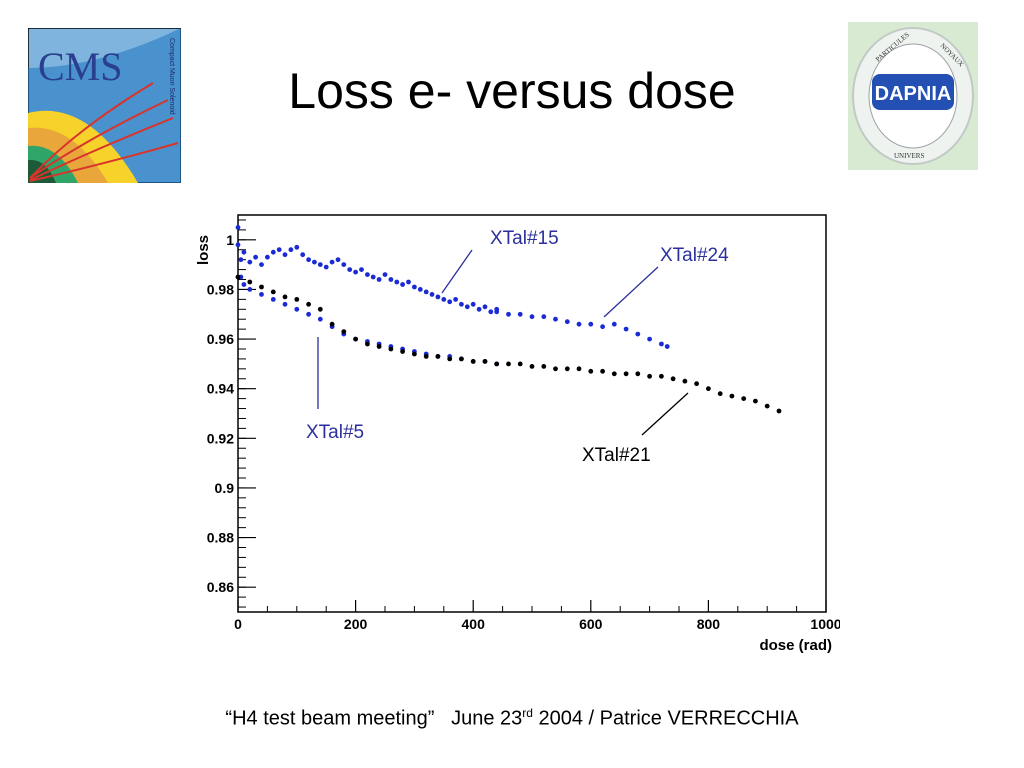 This screenshot has width=1024, height=768. What do you see at coordinates (225, 488) in the screenshot?
I see `y-tick-label: 0.9` at bounding box center [225, 488].